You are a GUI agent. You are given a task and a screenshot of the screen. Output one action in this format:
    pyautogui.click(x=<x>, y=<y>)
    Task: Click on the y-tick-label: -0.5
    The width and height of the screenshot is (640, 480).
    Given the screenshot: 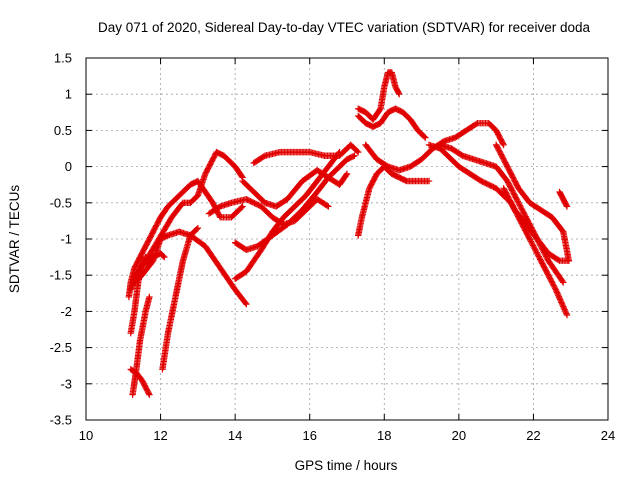 What is the action you would take?
    pyautogui.click(x=61, y=202)
    